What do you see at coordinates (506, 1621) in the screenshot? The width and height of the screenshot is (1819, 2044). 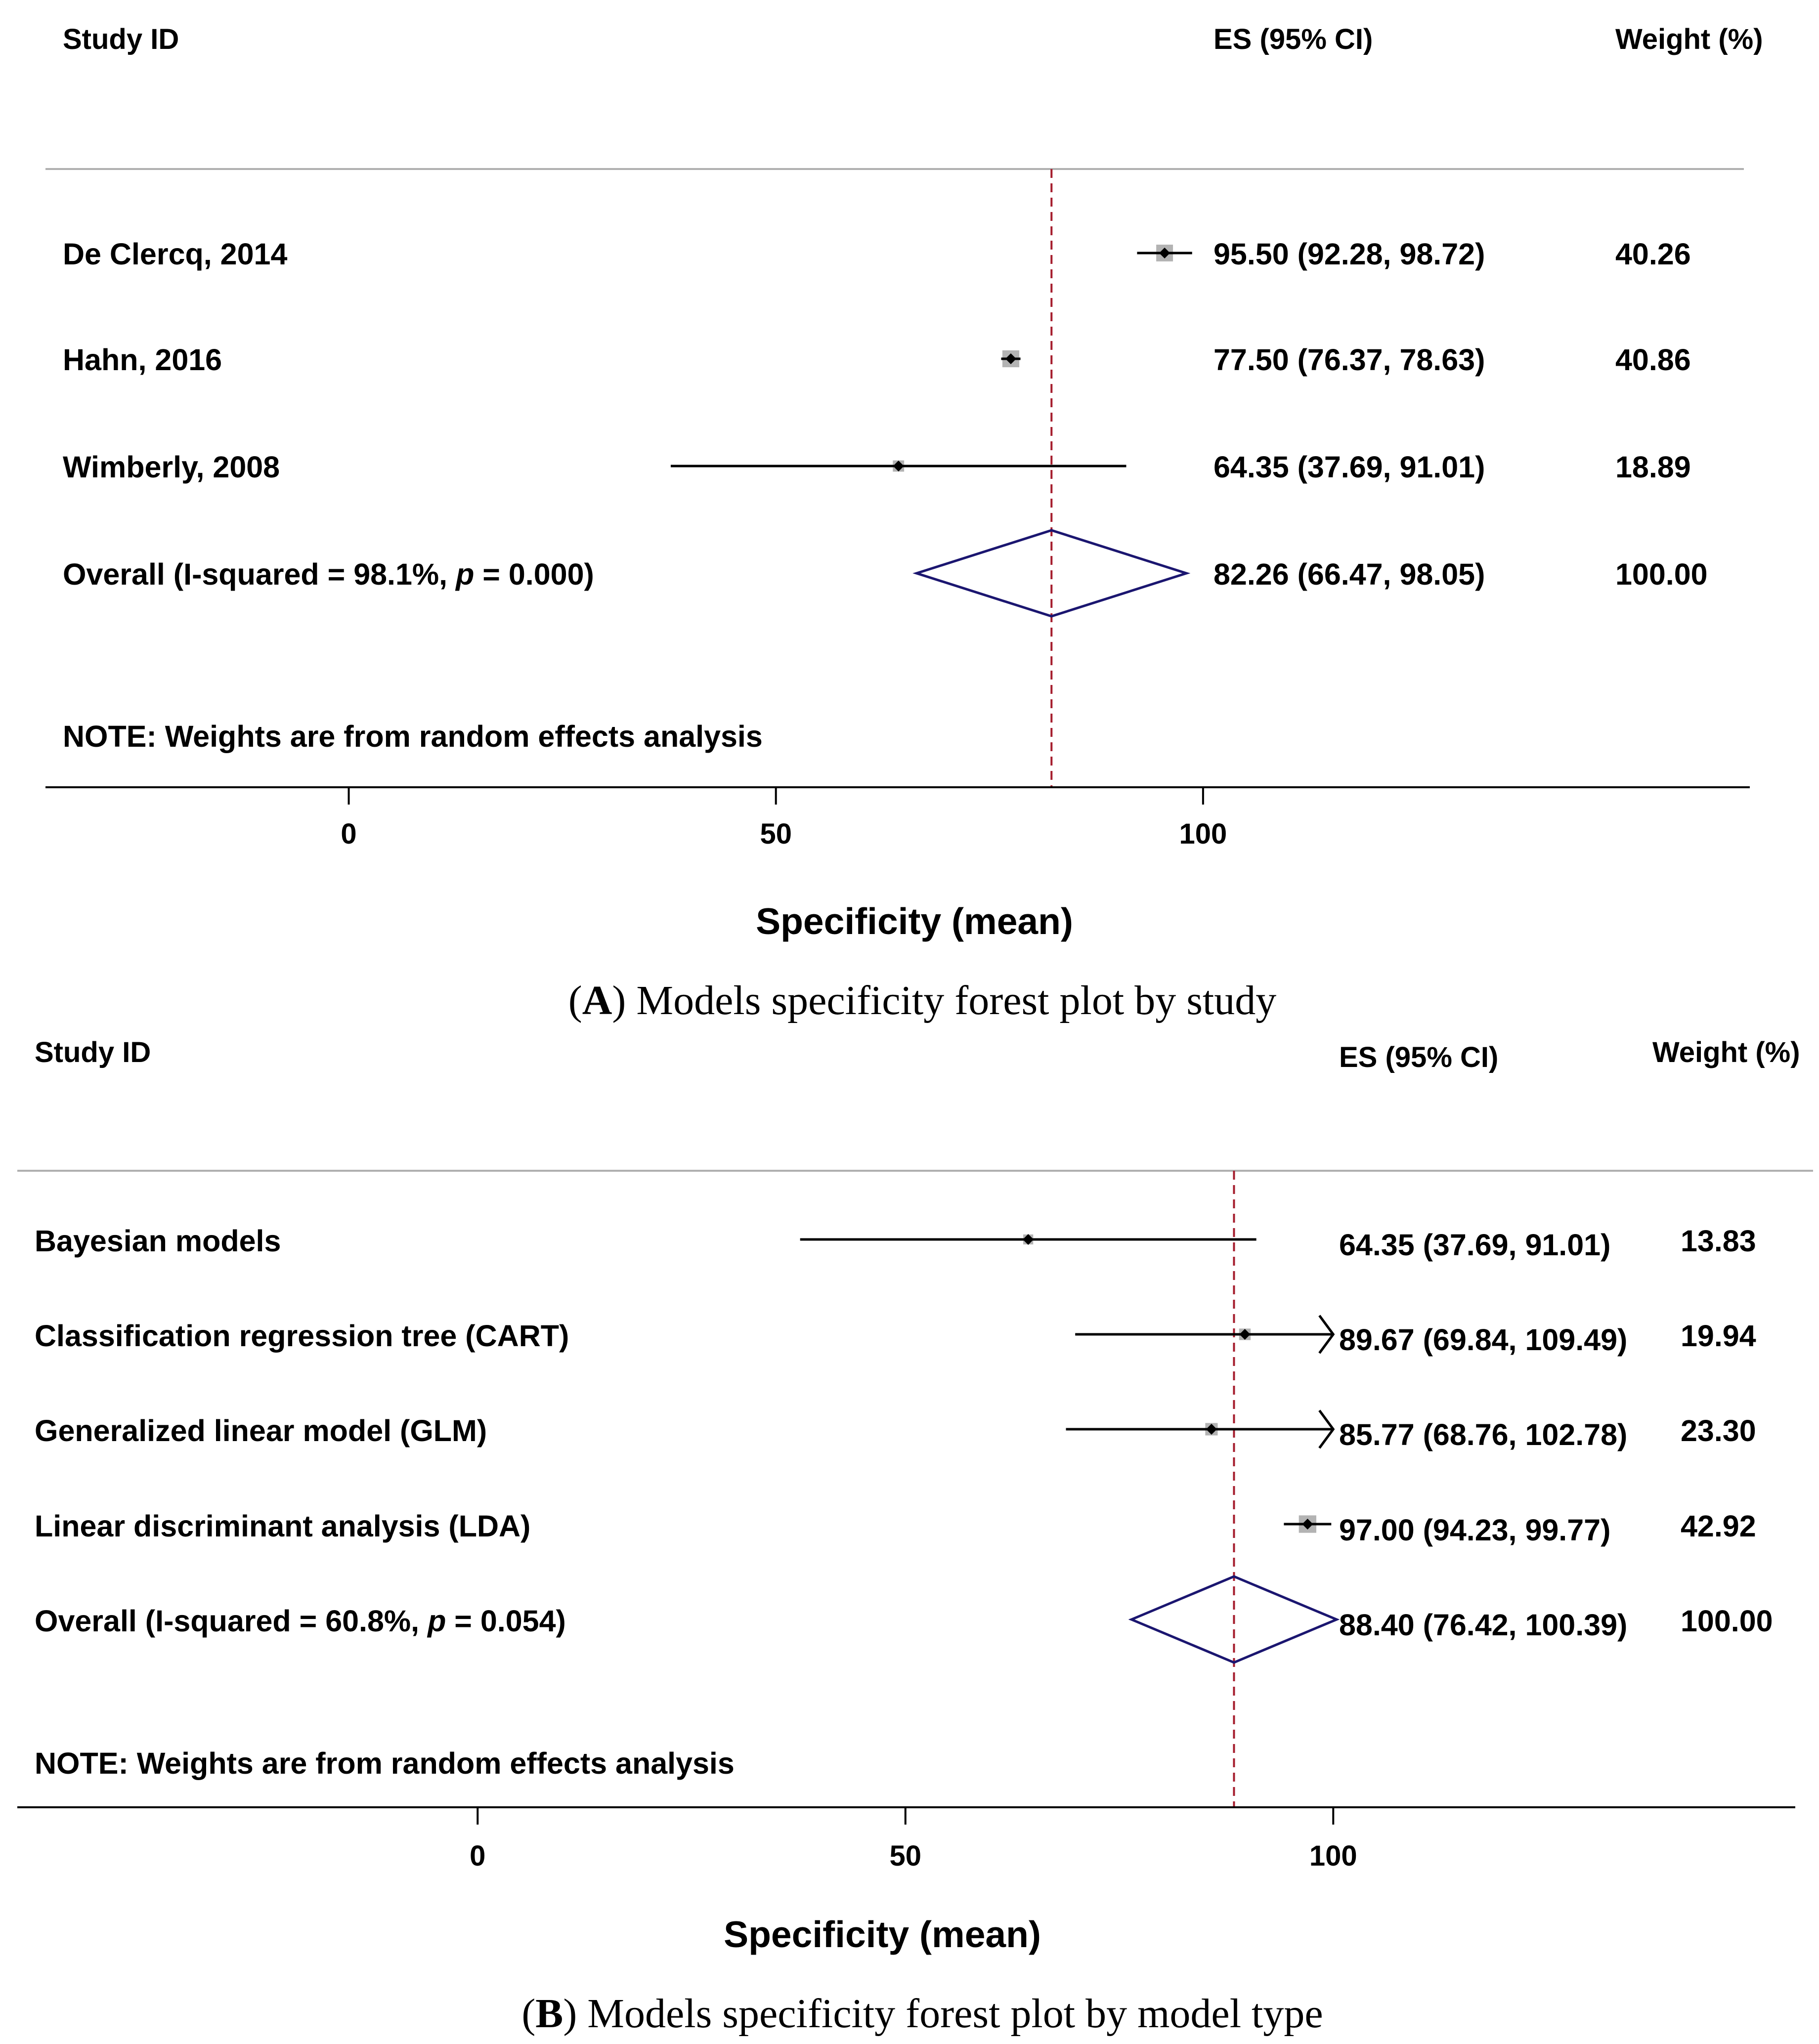 I see `overall-p-value: = 0.054)` at bounding box center [506, 1621].